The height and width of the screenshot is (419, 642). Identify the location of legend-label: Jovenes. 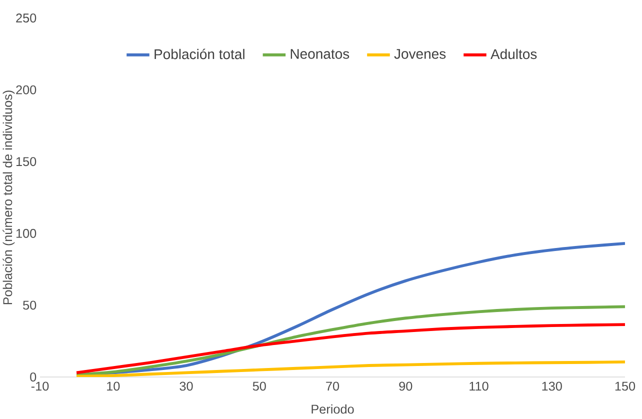
(420, 54).